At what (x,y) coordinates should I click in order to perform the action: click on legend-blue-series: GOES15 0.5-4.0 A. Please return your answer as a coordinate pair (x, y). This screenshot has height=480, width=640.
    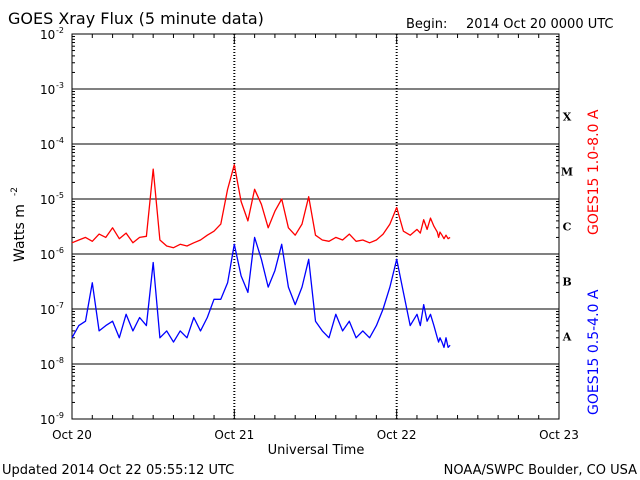
    Looking at the image, I should click on (594, 352).